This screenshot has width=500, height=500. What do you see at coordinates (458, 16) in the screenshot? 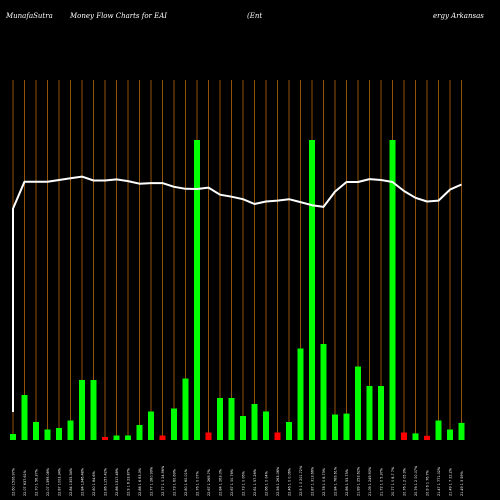
I see `title-company-part2: ergy Arkansas` at bounding box center [458, 16].